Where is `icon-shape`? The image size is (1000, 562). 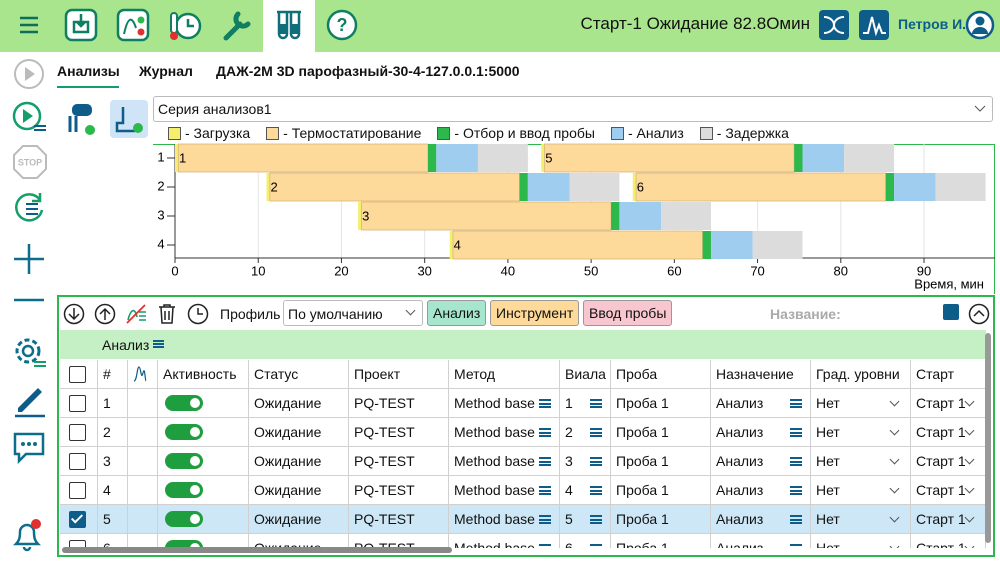 icon-shape is located at coordinates (136, 314).